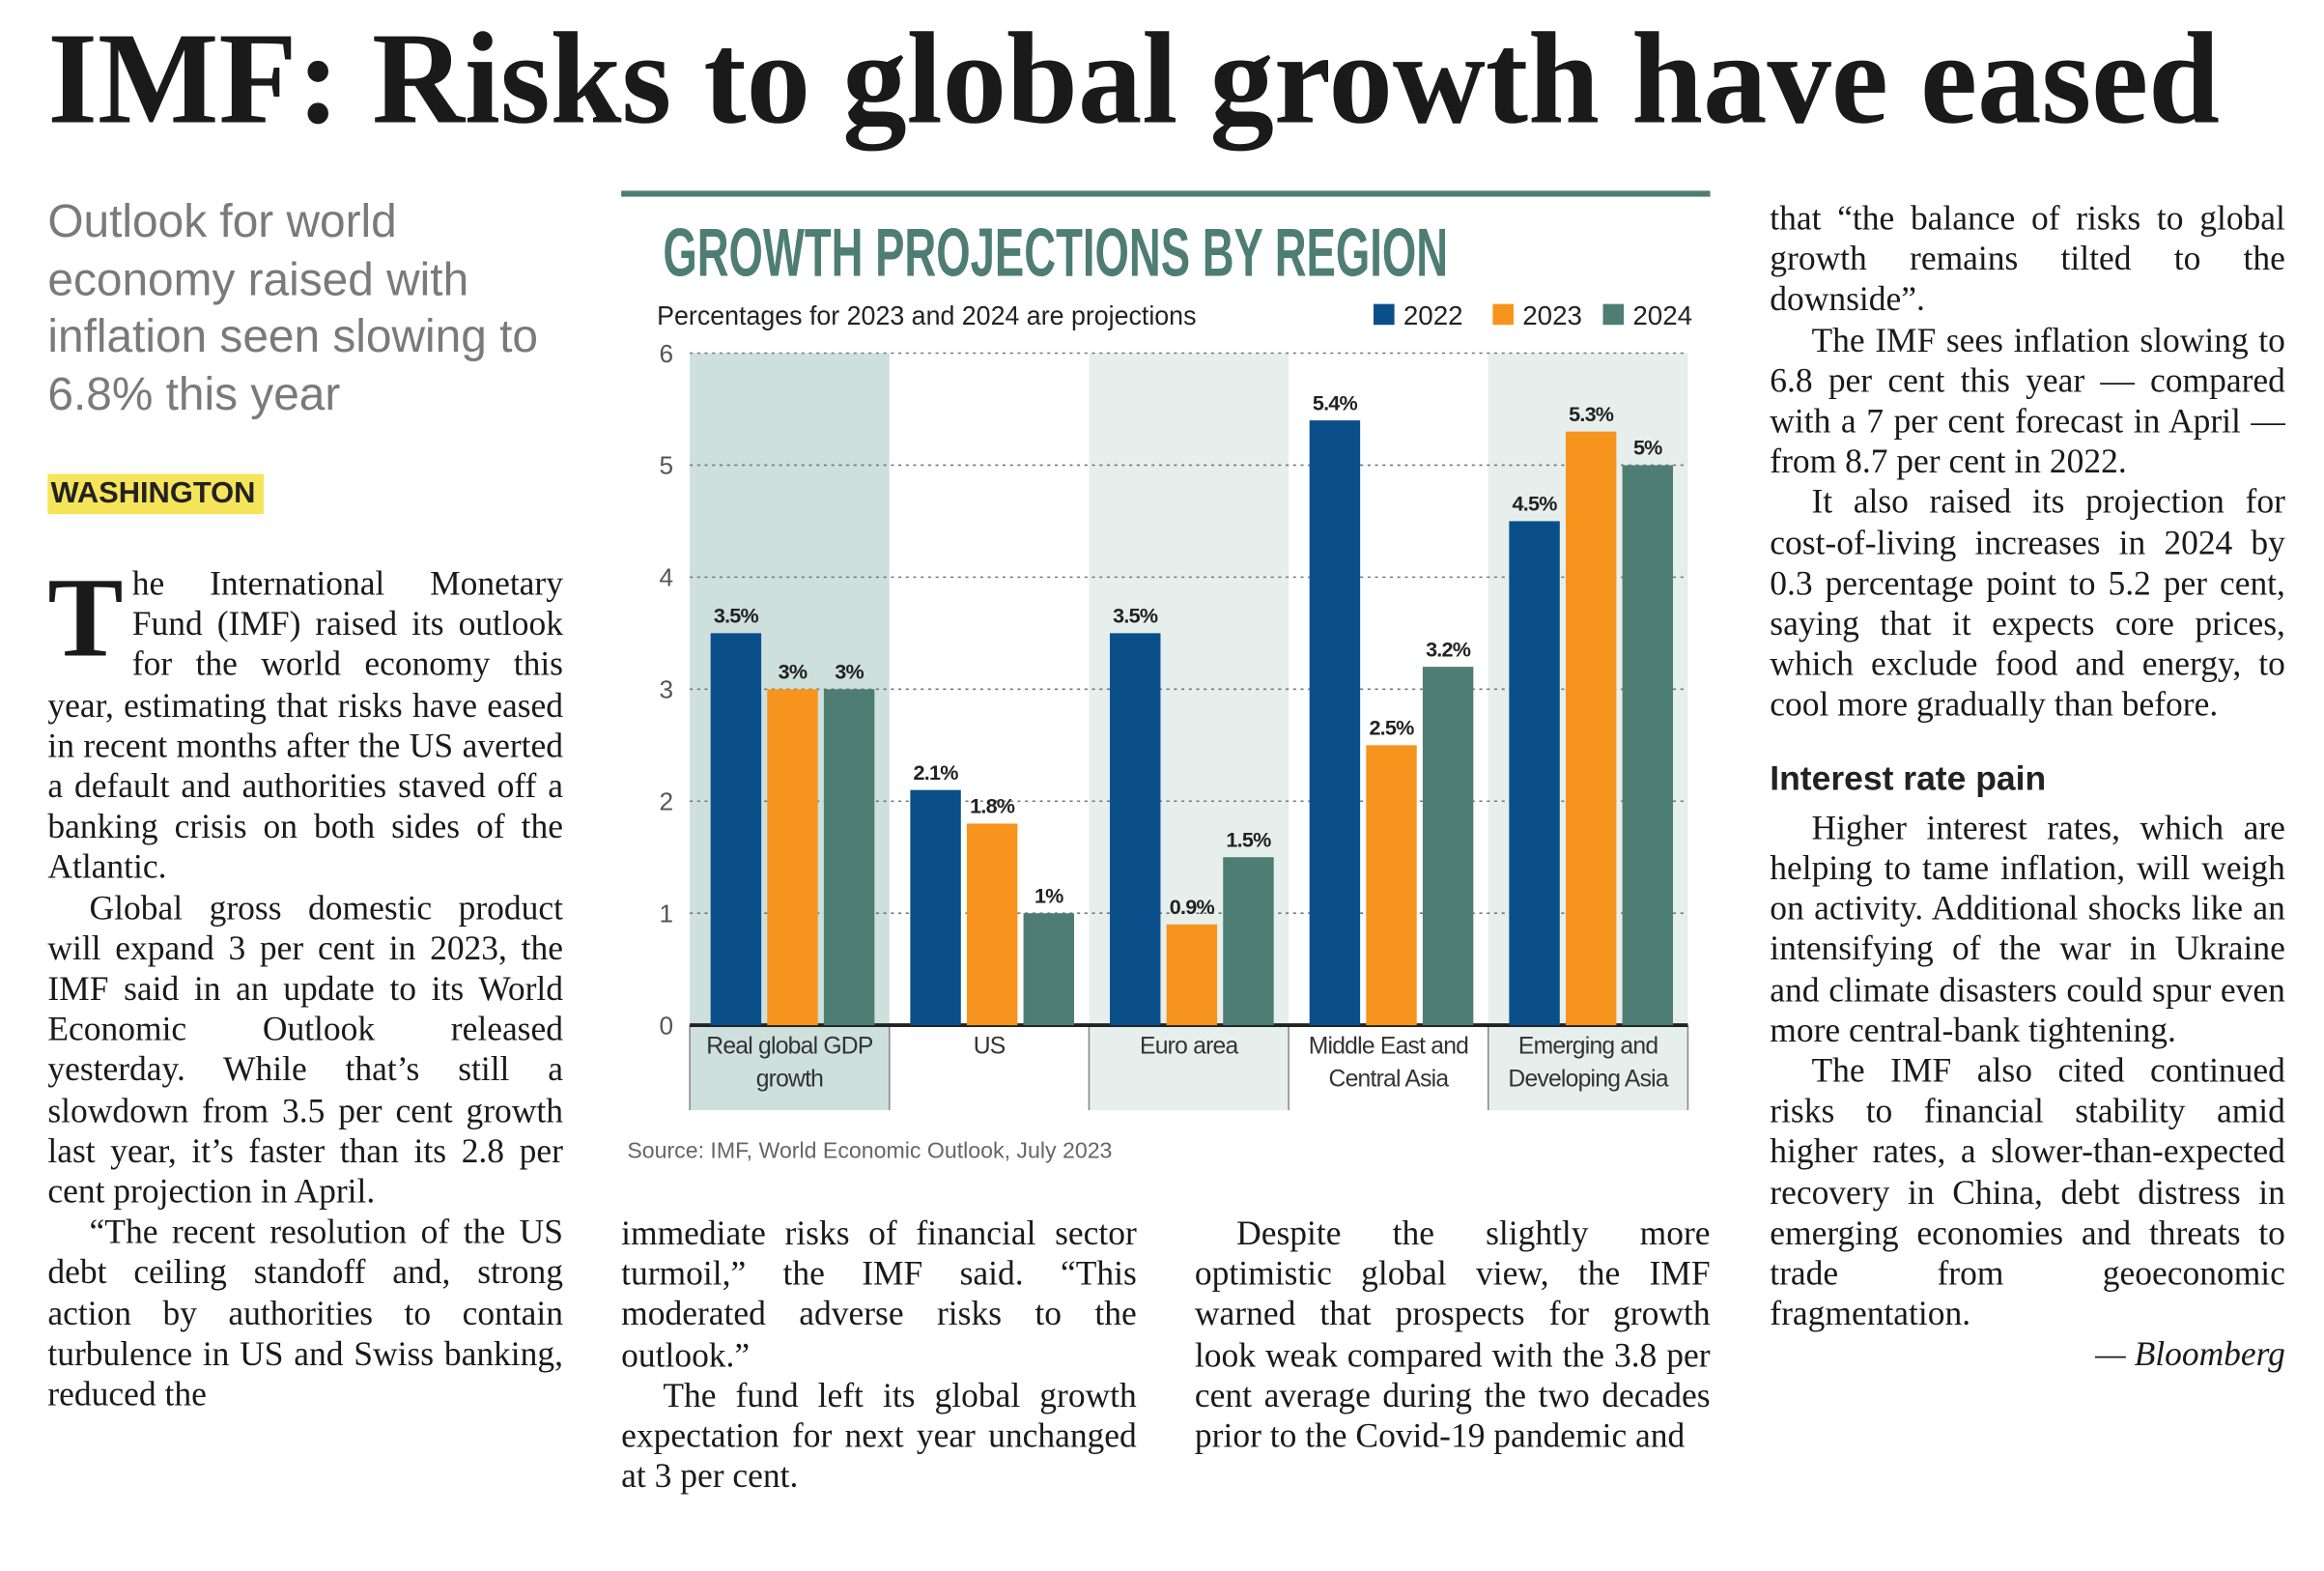 This screenshot has height=1571, width=2324. What do you see at coordinates (1189, 1047) in the screenshot?
I see `x-tick-label: Euro area` at bounding box center [1189, 1047].